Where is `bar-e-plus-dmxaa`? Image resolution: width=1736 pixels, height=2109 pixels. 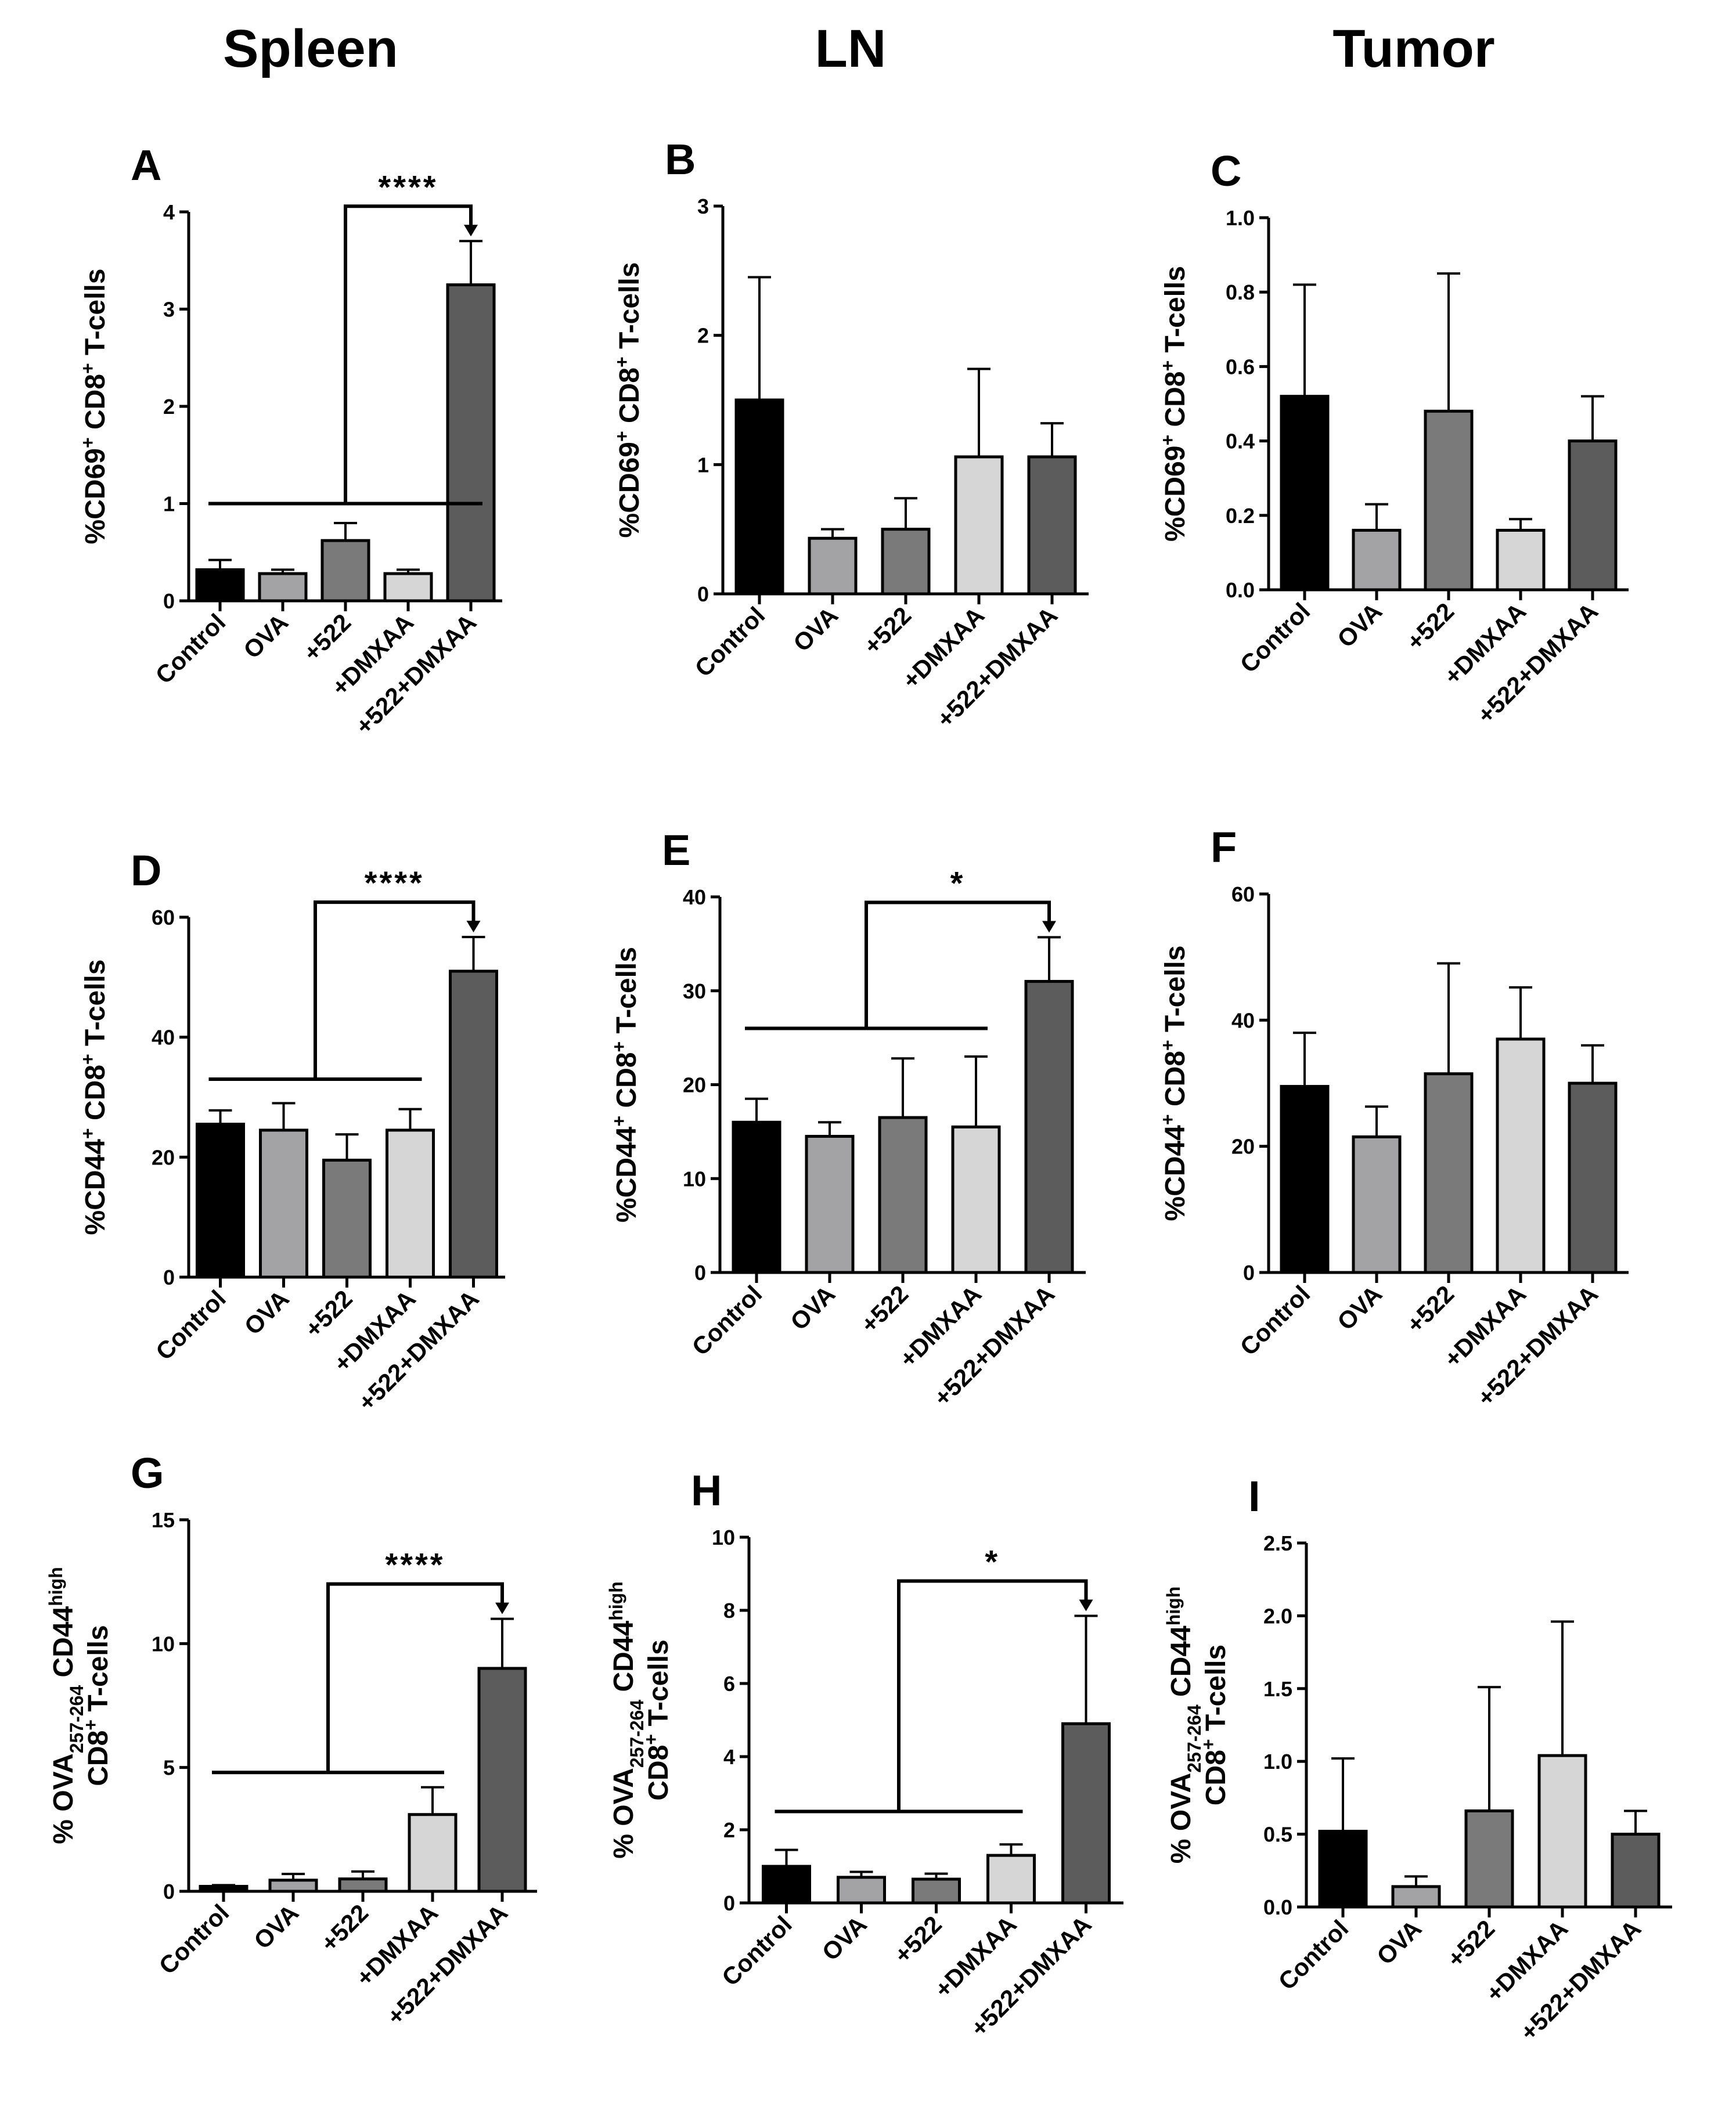
bar-e-plus-dmxaa is located at coordinates (976, 1199).